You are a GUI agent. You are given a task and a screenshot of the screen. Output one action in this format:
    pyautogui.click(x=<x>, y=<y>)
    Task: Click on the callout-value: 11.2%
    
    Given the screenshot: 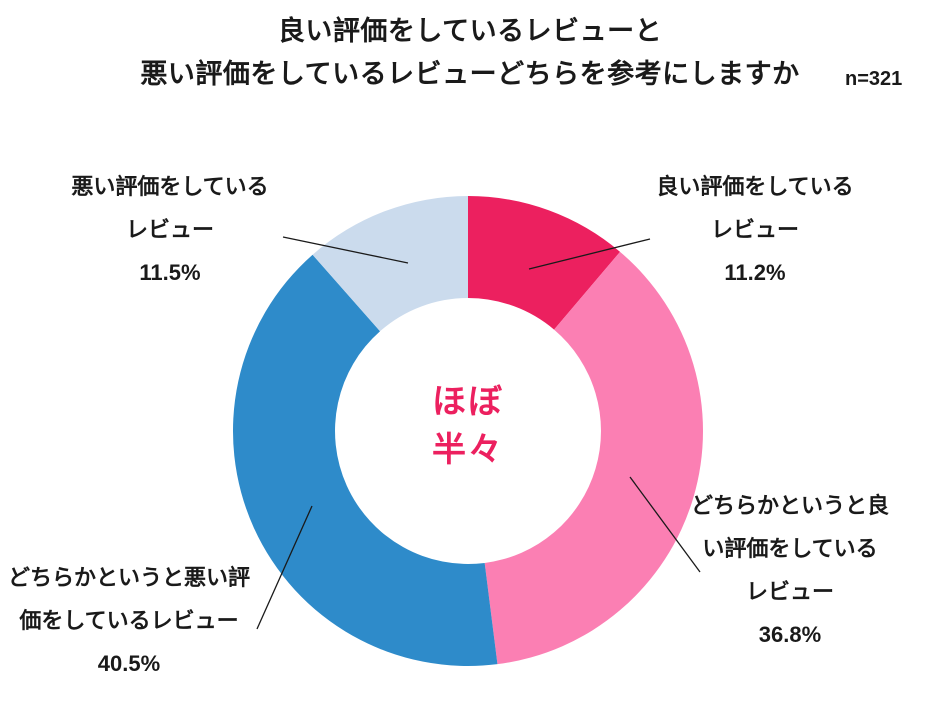 What is the action you would take?
    pyautogui.click(x=755, y=272)
    